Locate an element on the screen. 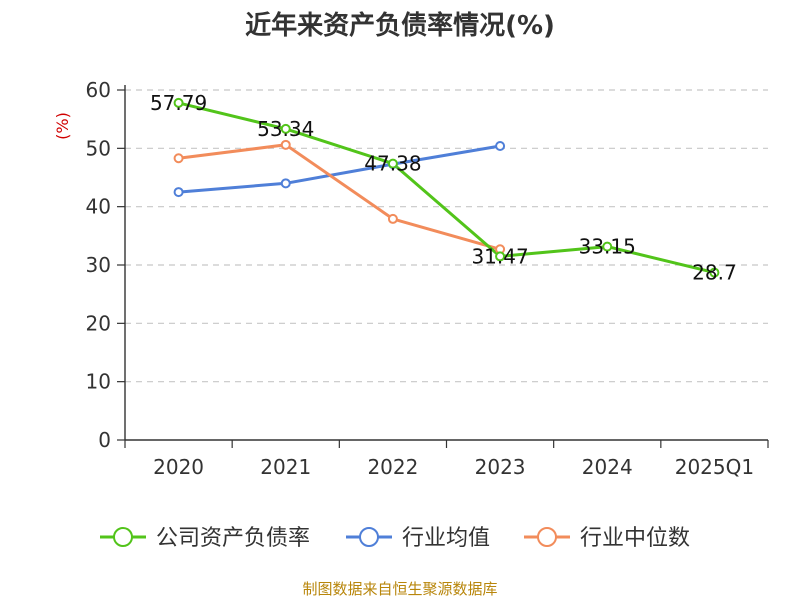 The height and width of the screenshot is (600, 800). x-tick-labels: 2020 2021 2022 2023 2024 2025Q1 is located at coordinates (453, 467).